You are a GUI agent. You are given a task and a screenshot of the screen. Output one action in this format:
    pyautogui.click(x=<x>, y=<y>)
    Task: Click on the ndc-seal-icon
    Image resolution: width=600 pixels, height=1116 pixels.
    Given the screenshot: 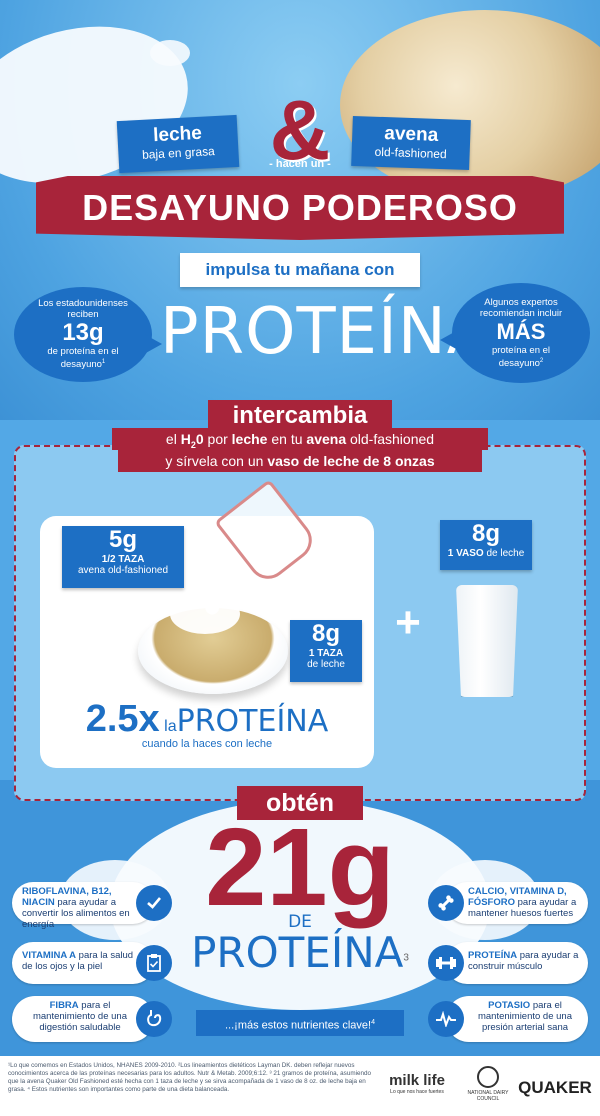 What is the action you would take?
    pyautogui.click(x=488, y=1077)
    